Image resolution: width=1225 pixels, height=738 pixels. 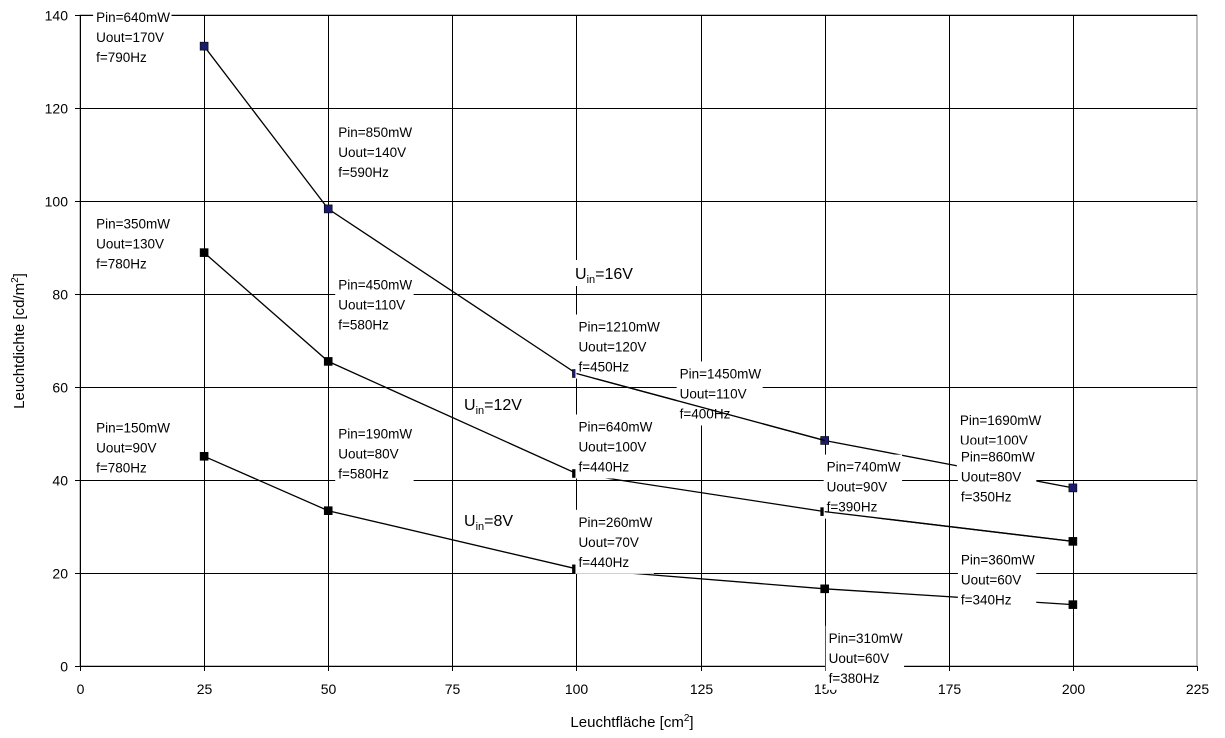 What do you see at coordinates (64, 667) in the screenshot?
I see `y-tick-label: 0` at bounding box center [64, 667].